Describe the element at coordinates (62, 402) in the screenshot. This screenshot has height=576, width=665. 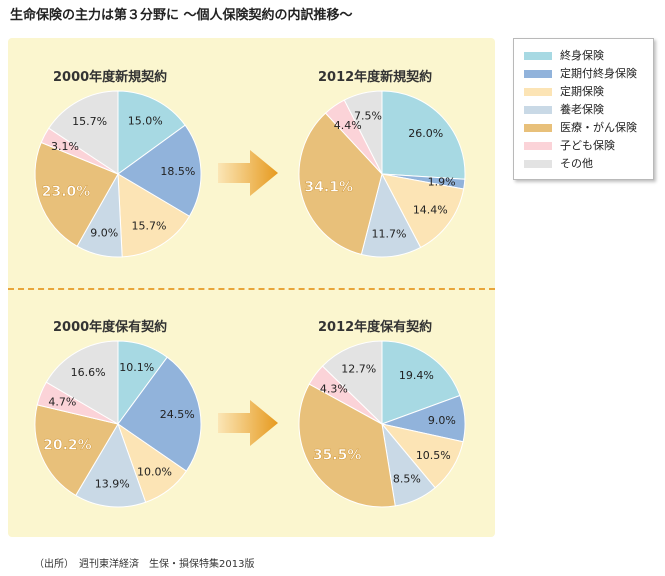
I see `pie-data-label: 4.7%` at that location.